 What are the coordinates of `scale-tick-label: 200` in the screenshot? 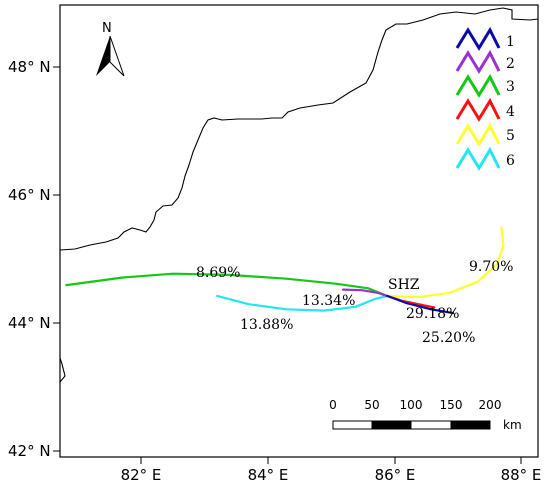 It's located at (490, 405).